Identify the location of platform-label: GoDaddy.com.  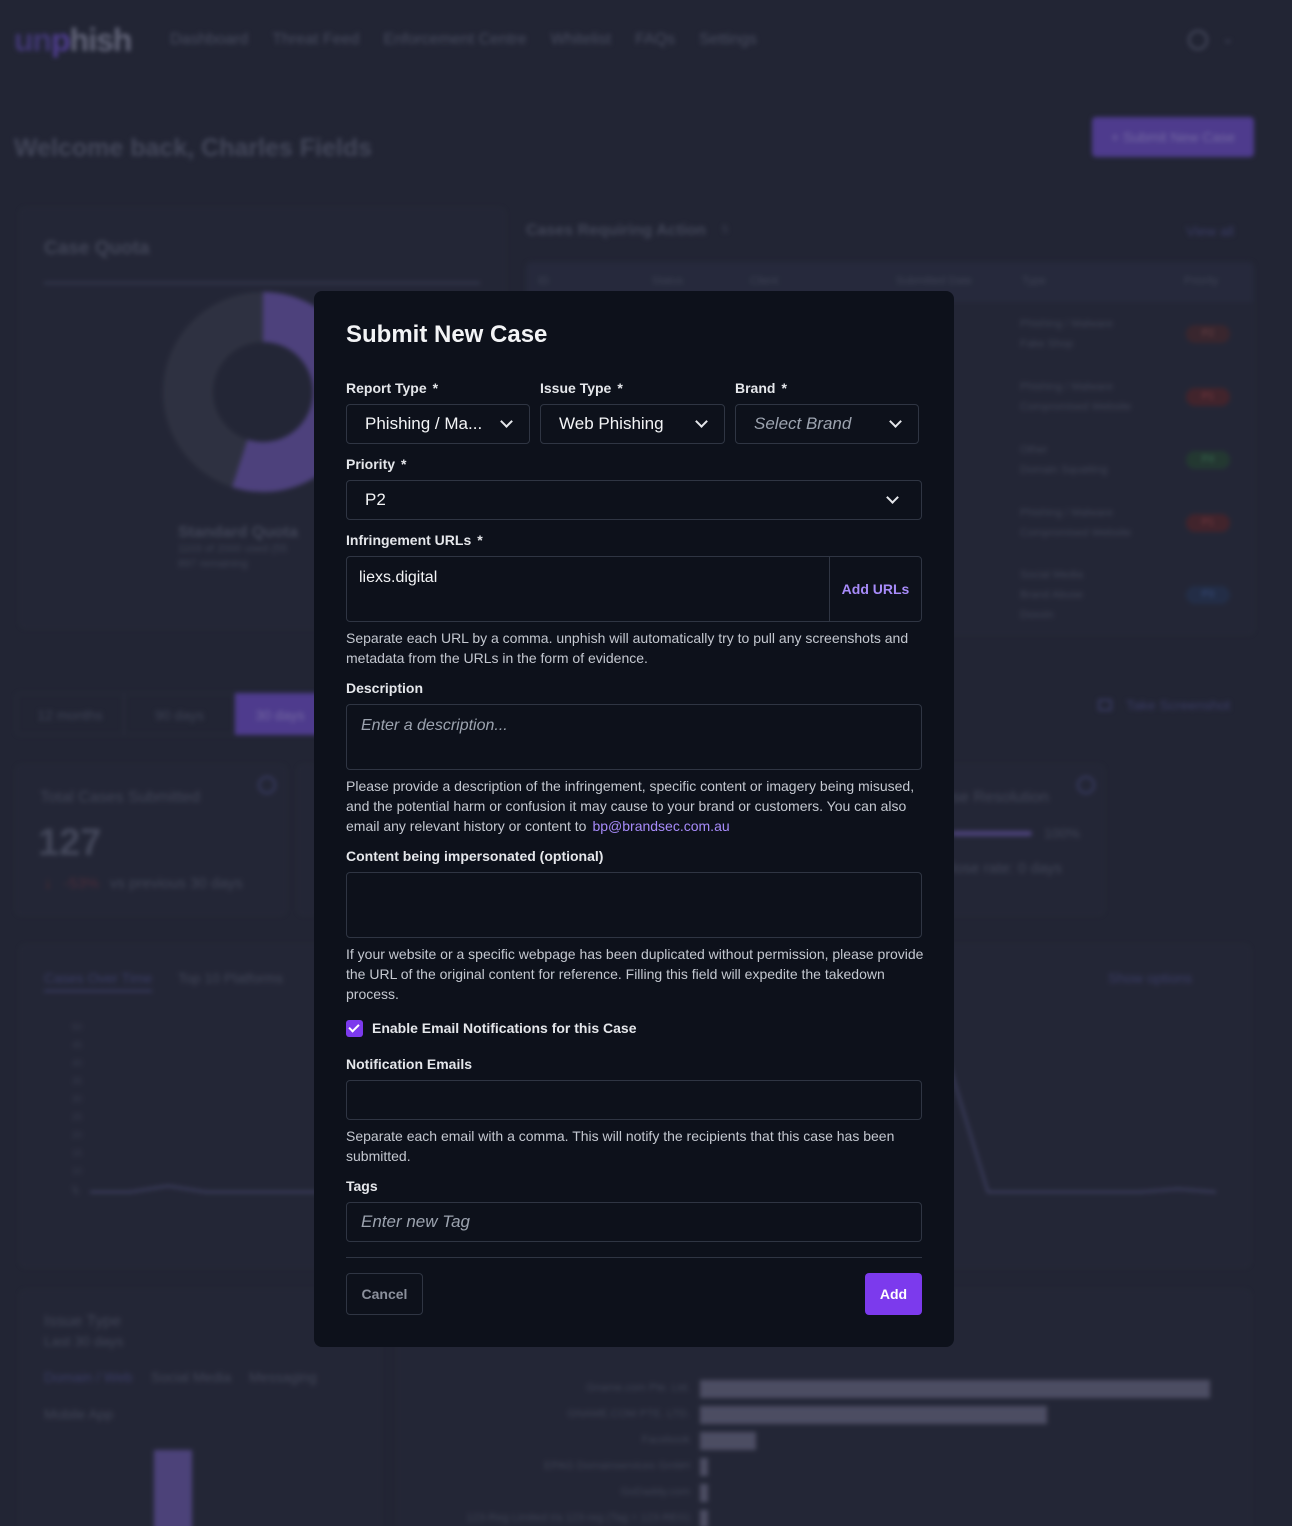
(655, 1492).